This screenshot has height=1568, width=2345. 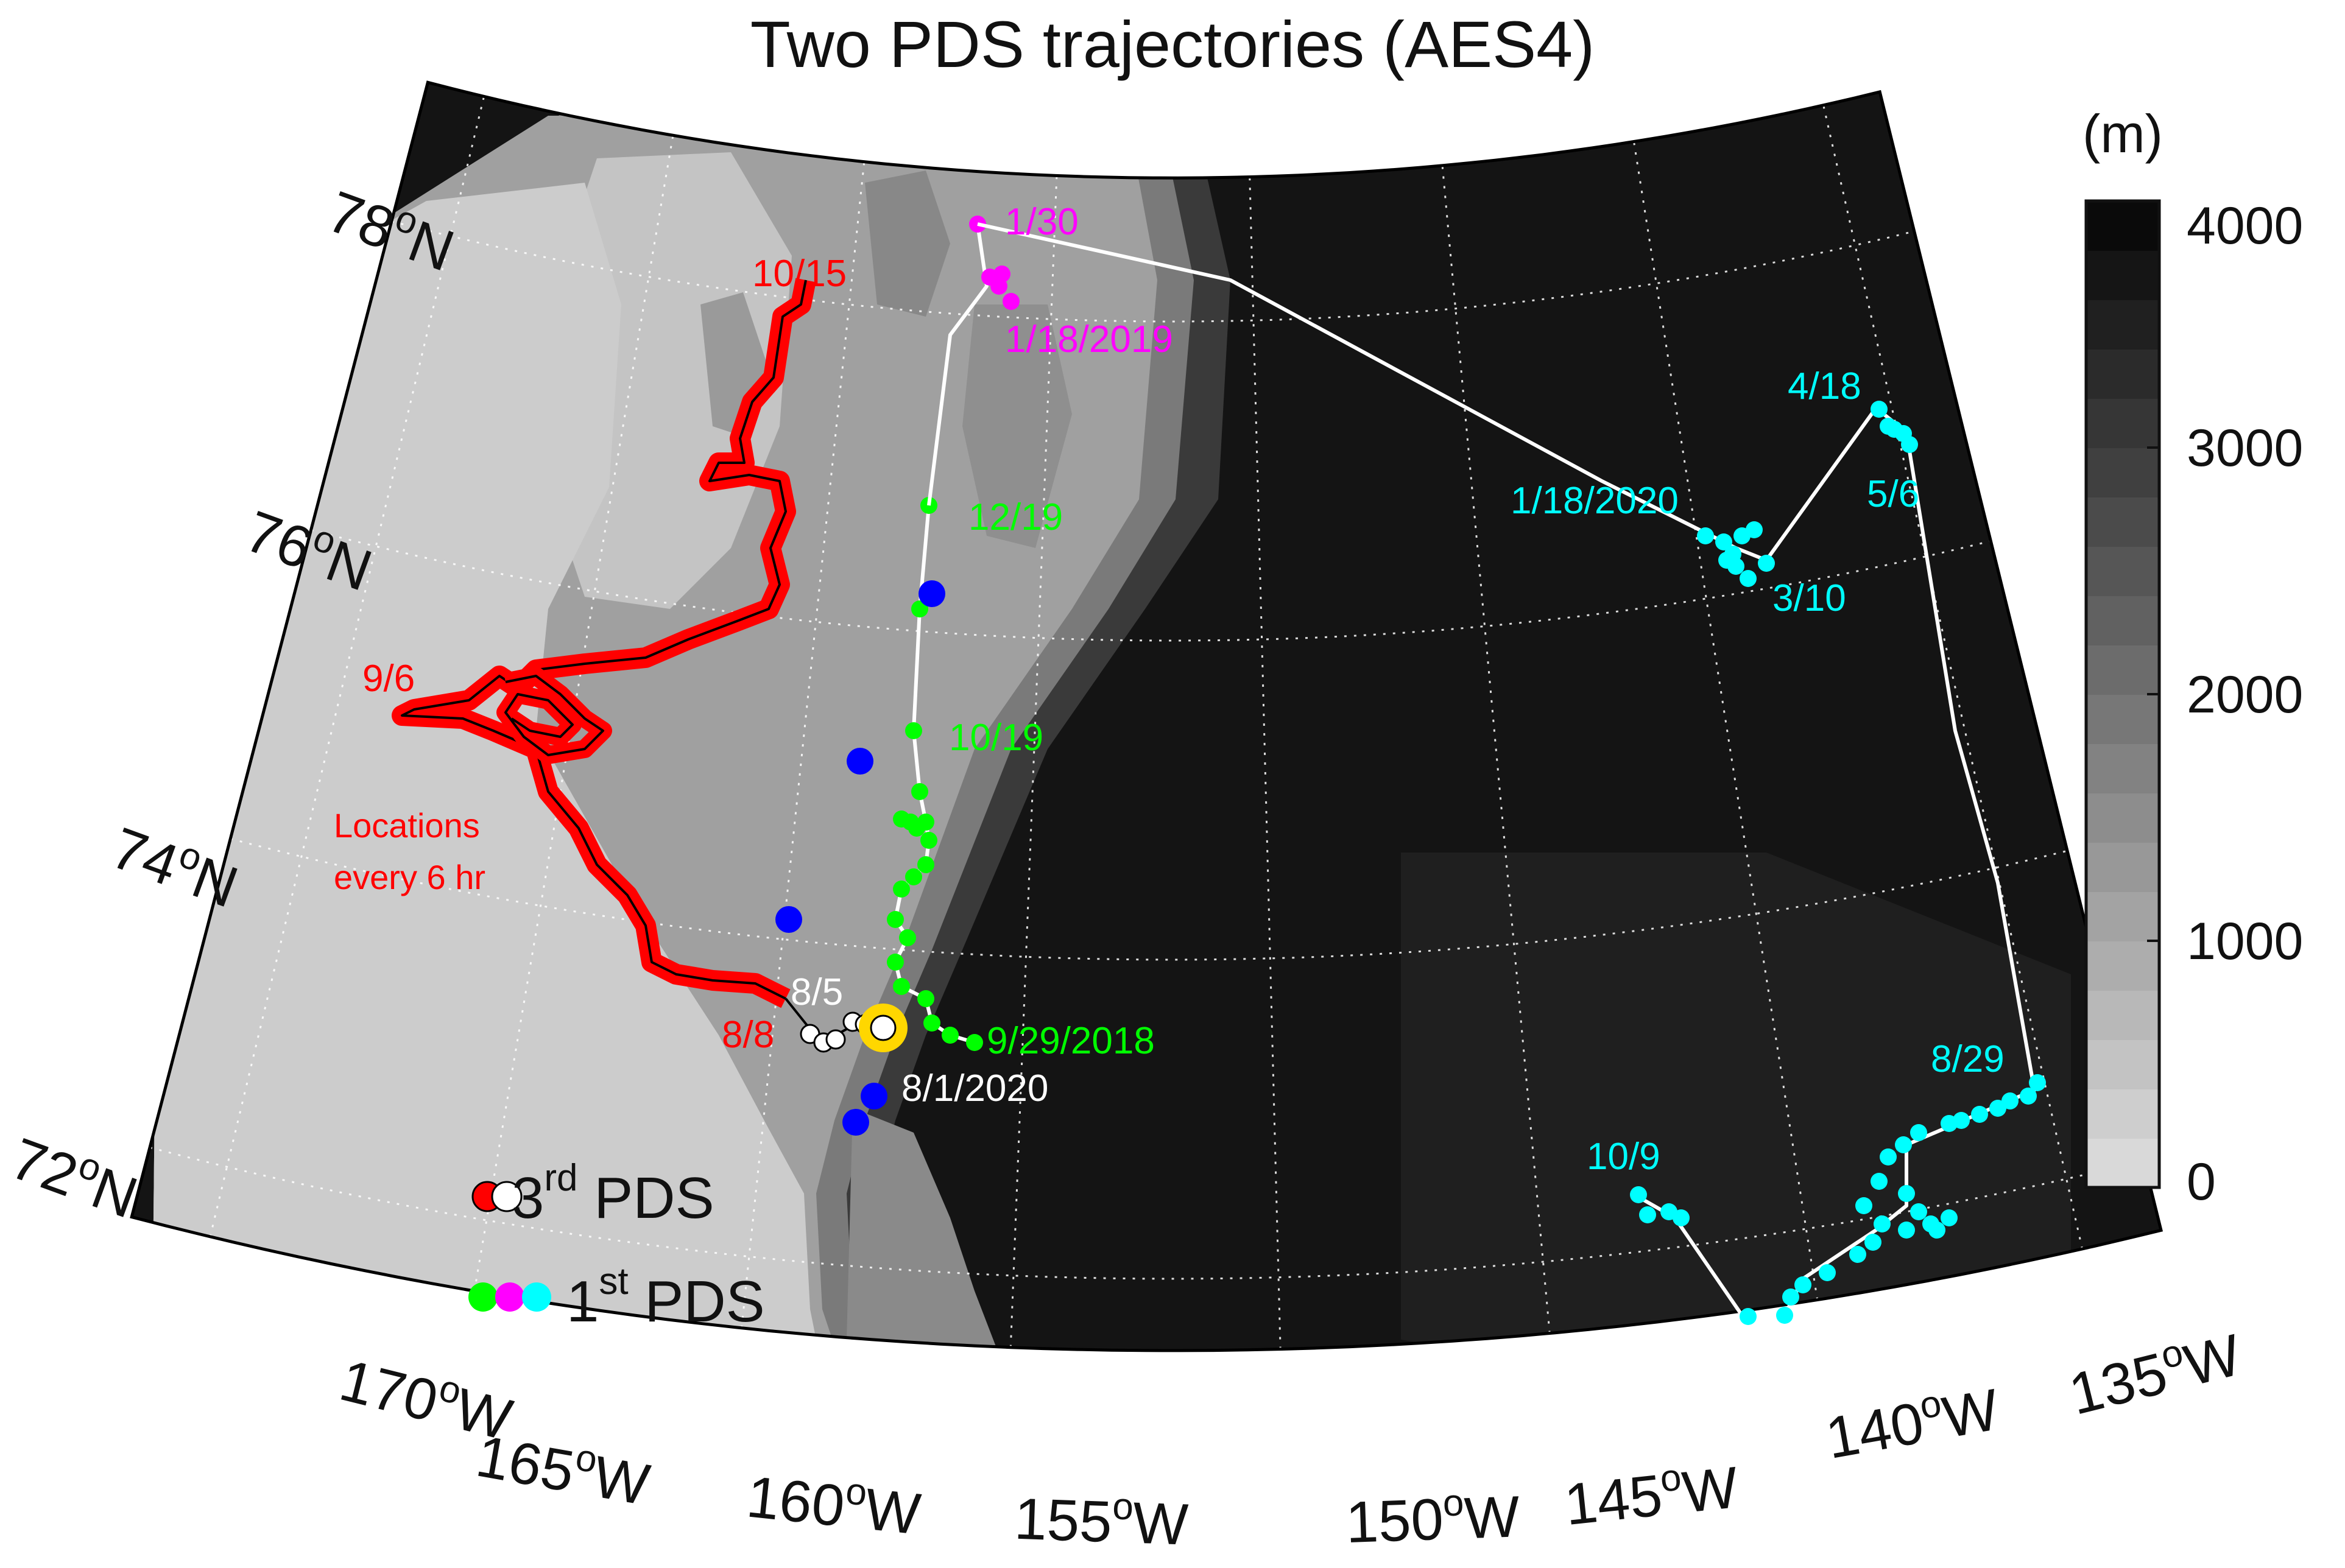 I want to click on parallel-76n, so click(x=1151, y=586).